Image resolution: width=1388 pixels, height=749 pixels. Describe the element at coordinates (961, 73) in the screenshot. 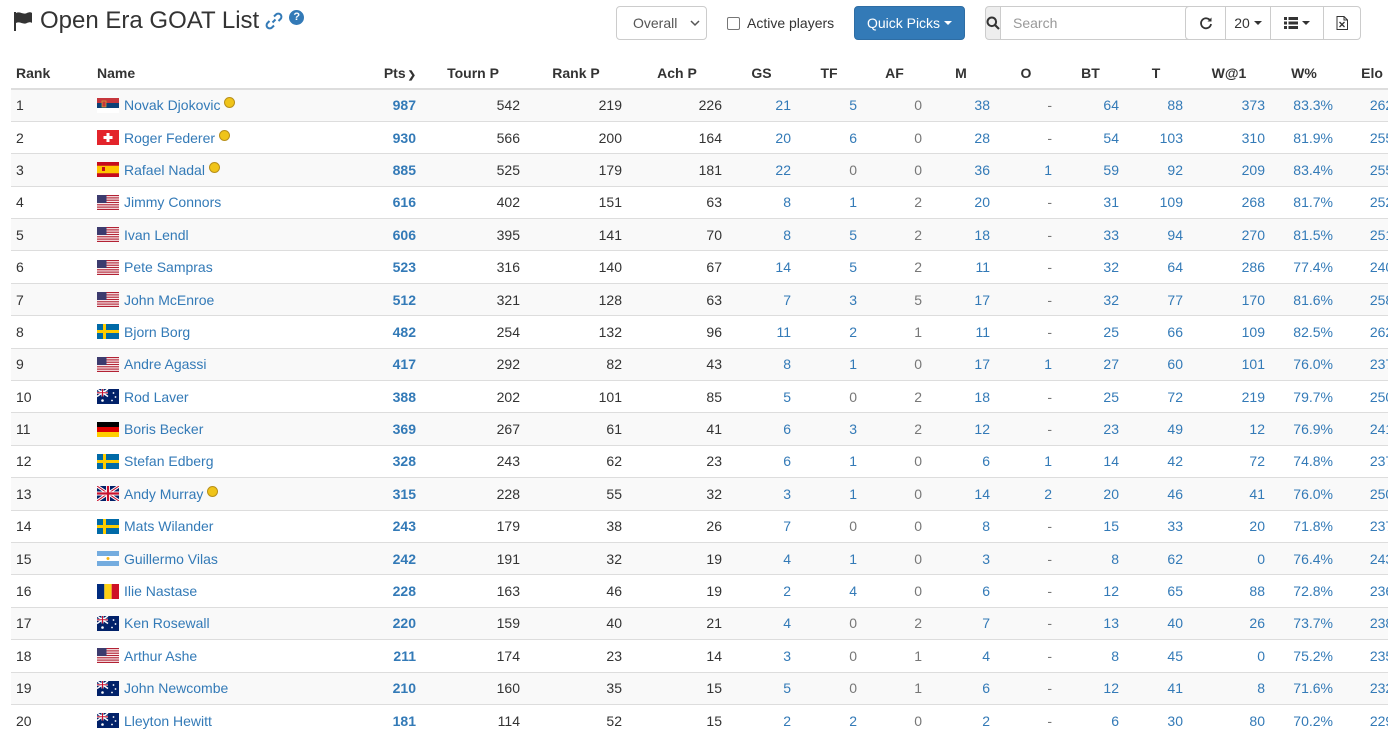

I see `column-header-m: M` at that location.